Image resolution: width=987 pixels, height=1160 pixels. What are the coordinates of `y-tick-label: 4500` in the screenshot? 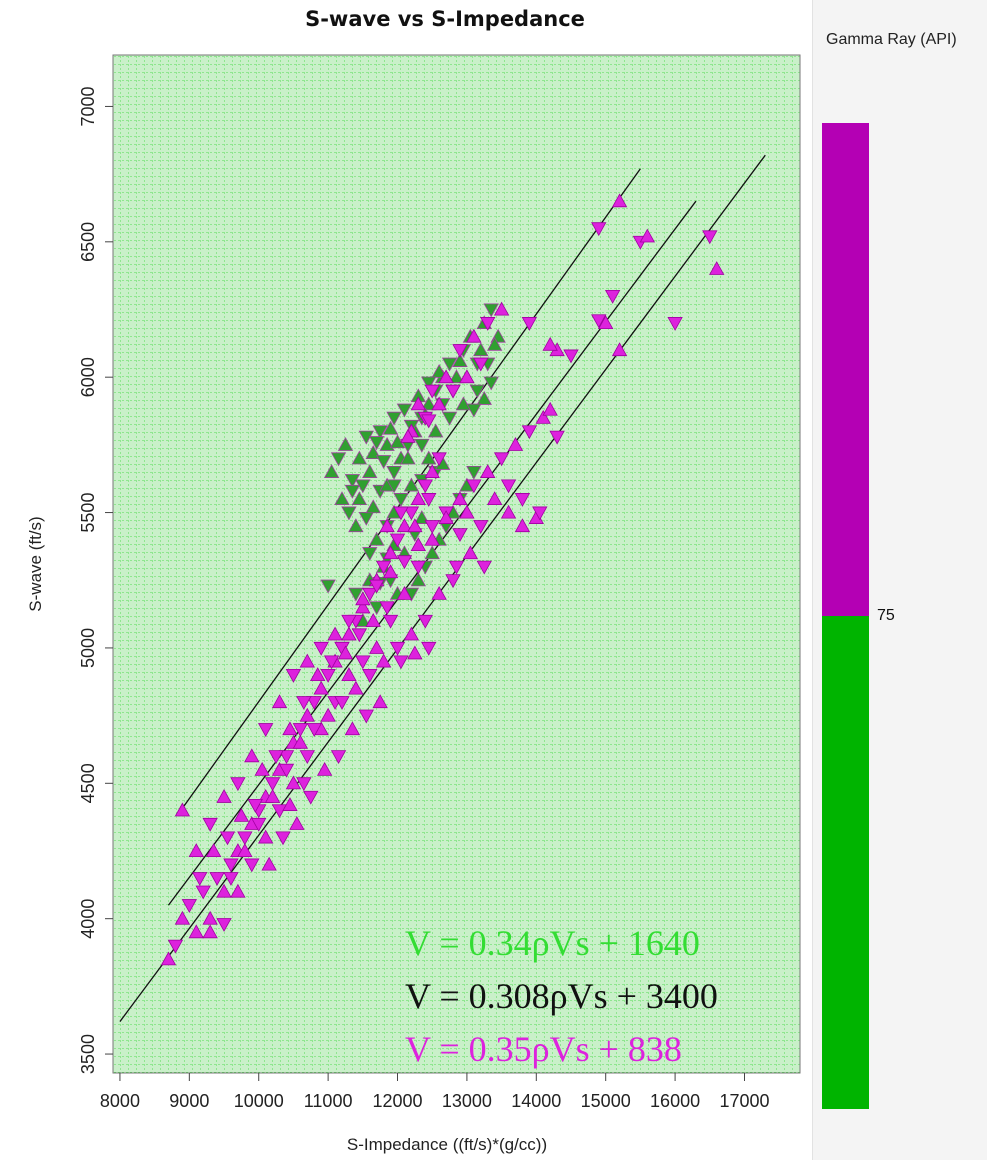 It's located at (88, 783).